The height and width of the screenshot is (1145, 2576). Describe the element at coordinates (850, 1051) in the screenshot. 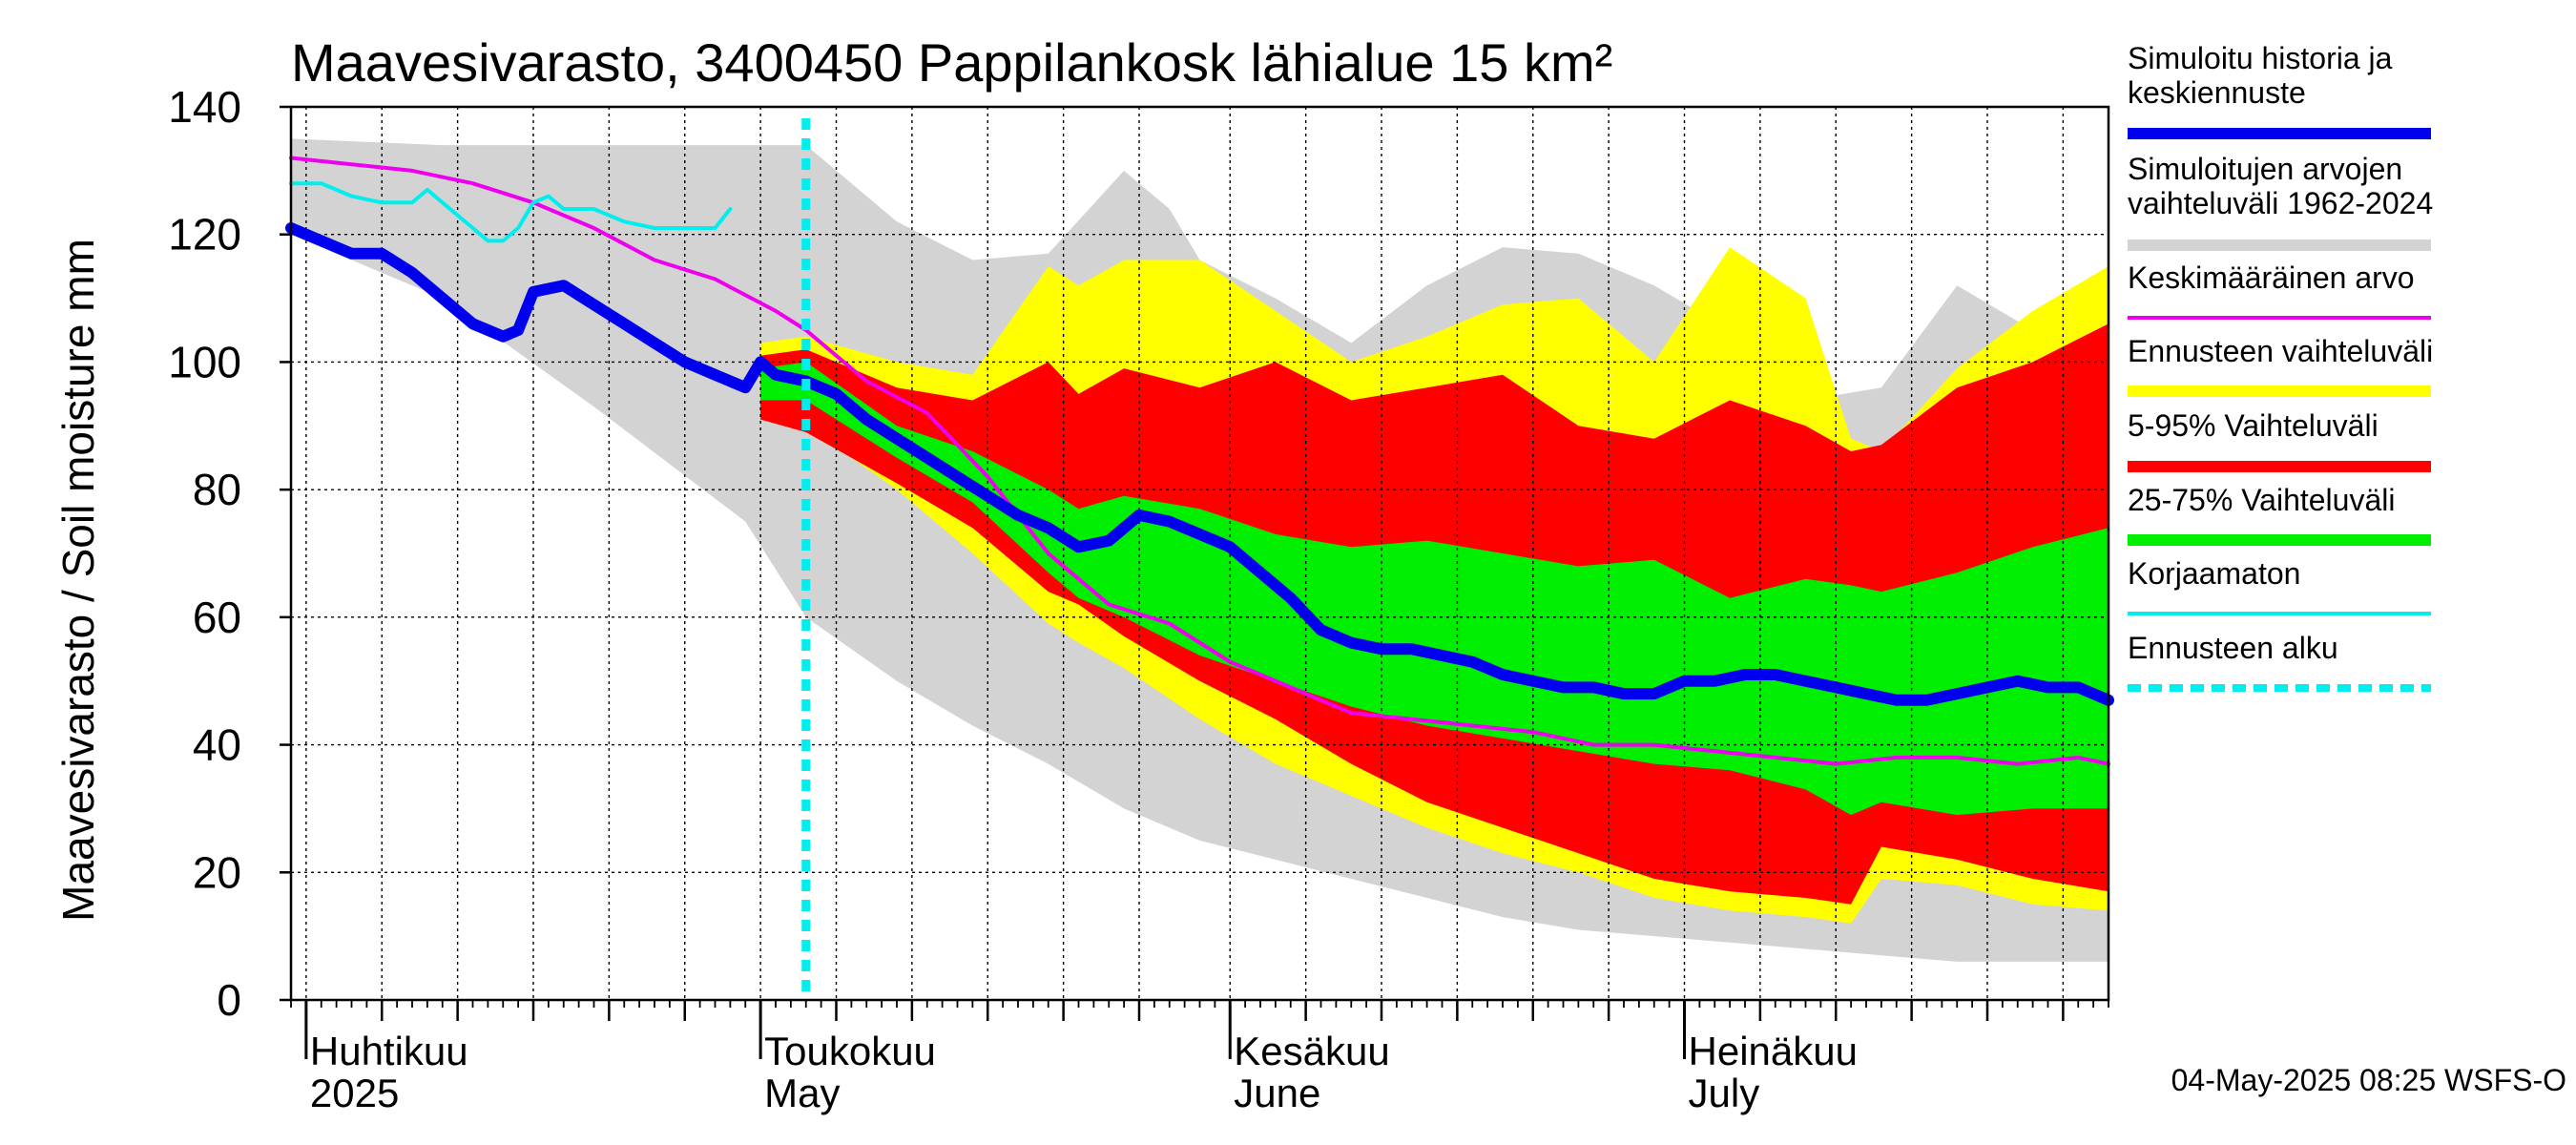

I see `month-label-fi: Toukokuu` at that location.